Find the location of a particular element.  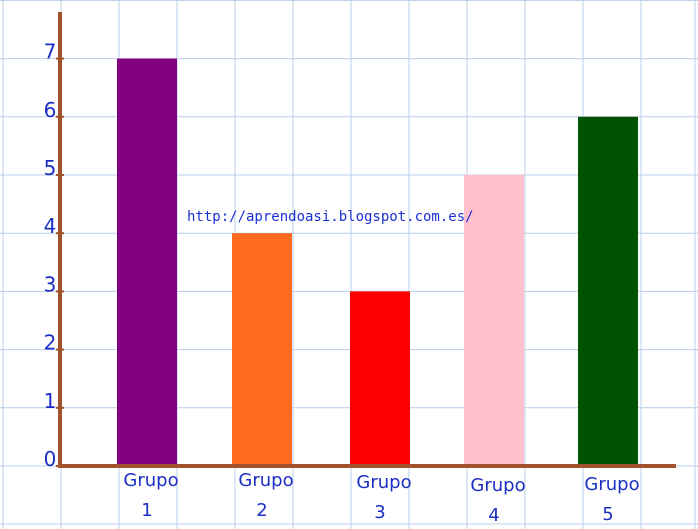

category-label-line2: 1 is located at coordinates (146, 510).